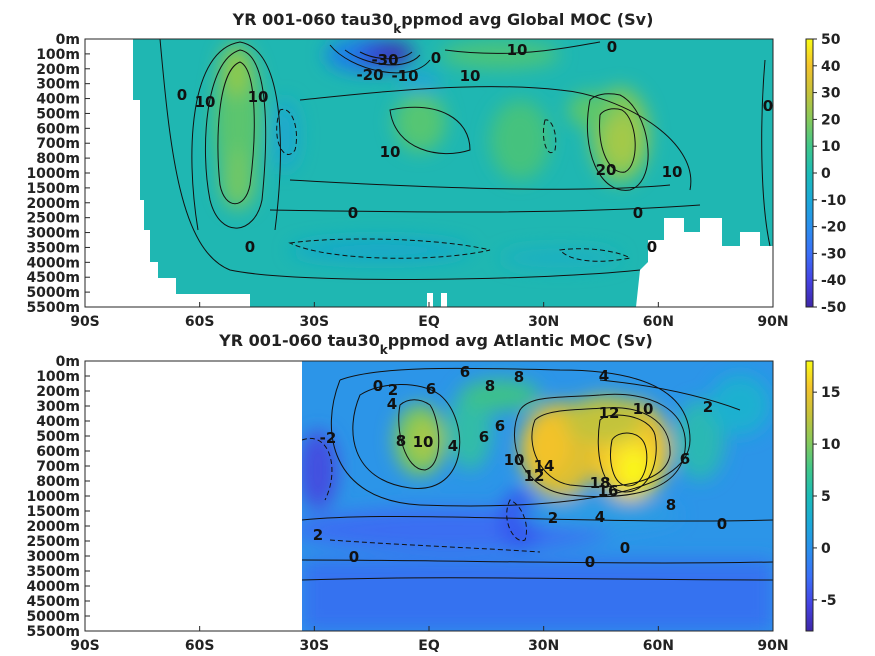 The width and height of the screenshot is (875, 656). What do you see at coordinates (200, 322) in the screenshot?
I see `global-x-tick-label: 60S` at bounding box center [200, 322].